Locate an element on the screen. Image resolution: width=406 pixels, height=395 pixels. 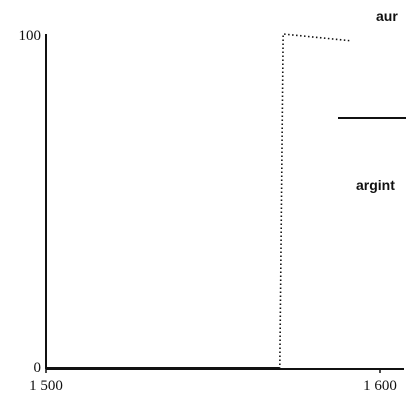
legend: aur argint is located at coordinates (372, 100).